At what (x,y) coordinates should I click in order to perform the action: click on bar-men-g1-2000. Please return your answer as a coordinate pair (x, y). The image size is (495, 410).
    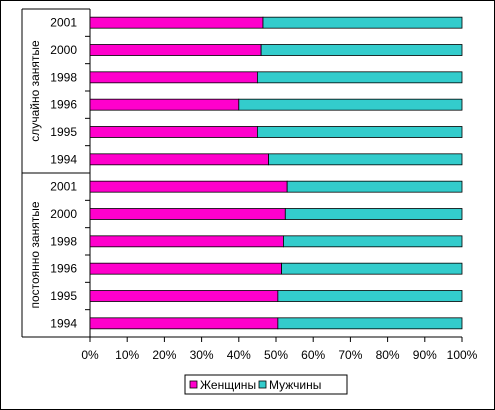
    Looking at the image, I should click on (373, 214).